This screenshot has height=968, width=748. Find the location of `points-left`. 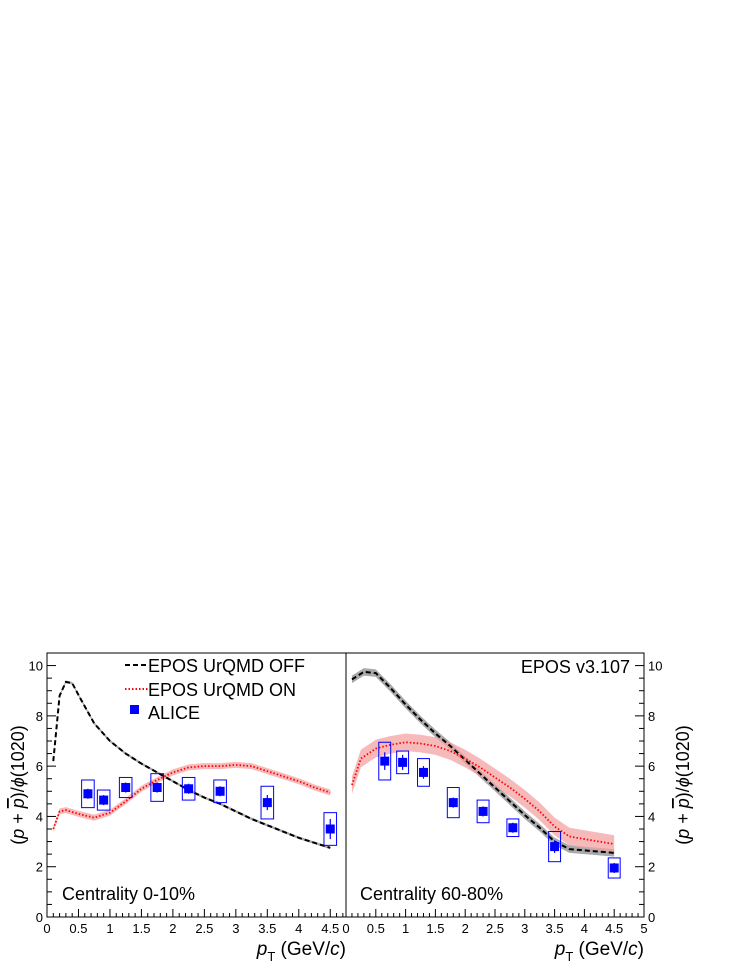

points-left is located at coordinates (209, 809).